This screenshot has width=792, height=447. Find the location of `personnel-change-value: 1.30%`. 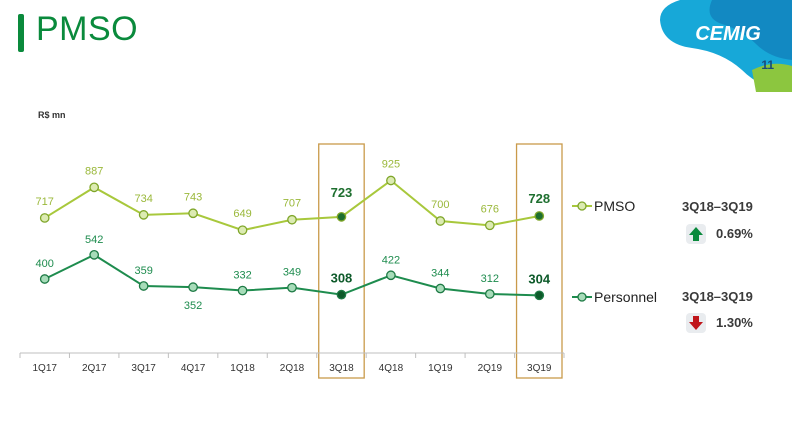

personnel-change-value: 1.30% is located at coordinates (734, 322).